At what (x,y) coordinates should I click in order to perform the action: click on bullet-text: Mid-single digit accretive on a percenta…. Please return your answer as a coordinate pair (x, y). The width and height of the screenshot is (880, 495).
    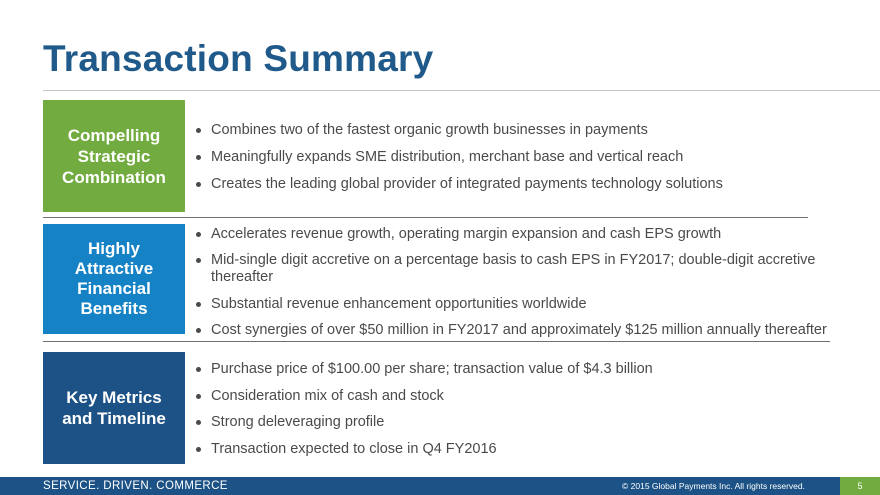
    Looking at the image, I should click on (513, 268).